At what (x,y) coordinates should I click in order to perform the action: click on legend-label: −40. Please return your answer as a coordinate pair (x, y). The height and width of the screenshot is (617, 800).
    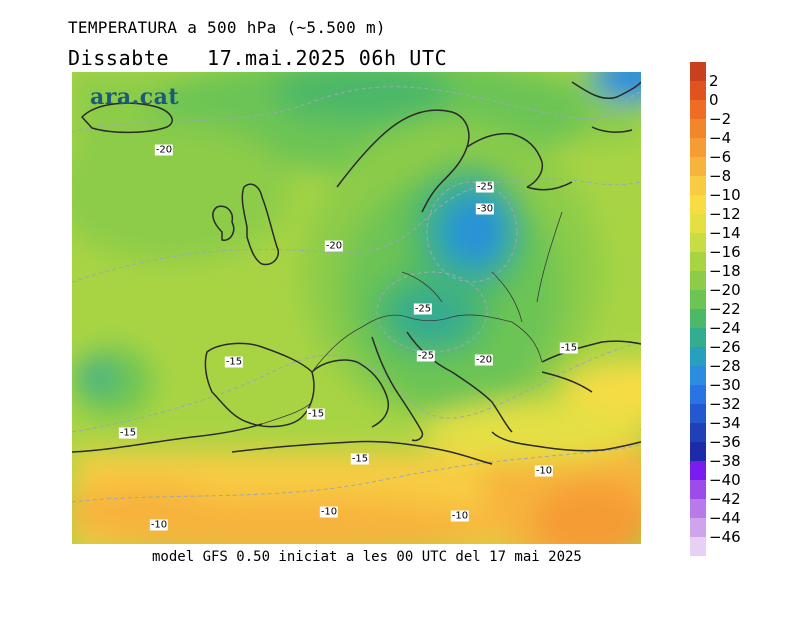
    Looking at the image, I should click on (725, 480).